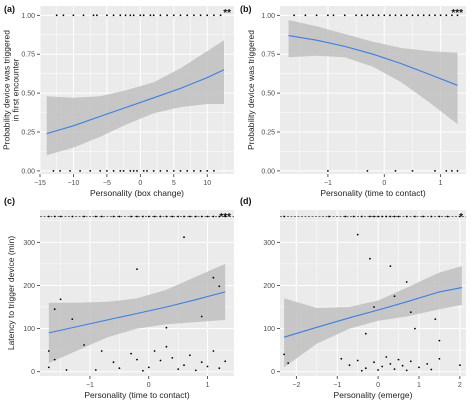  Describe the element at coordinates (227, 13) in the screenshot. I see `significance-marker: **` at that location.